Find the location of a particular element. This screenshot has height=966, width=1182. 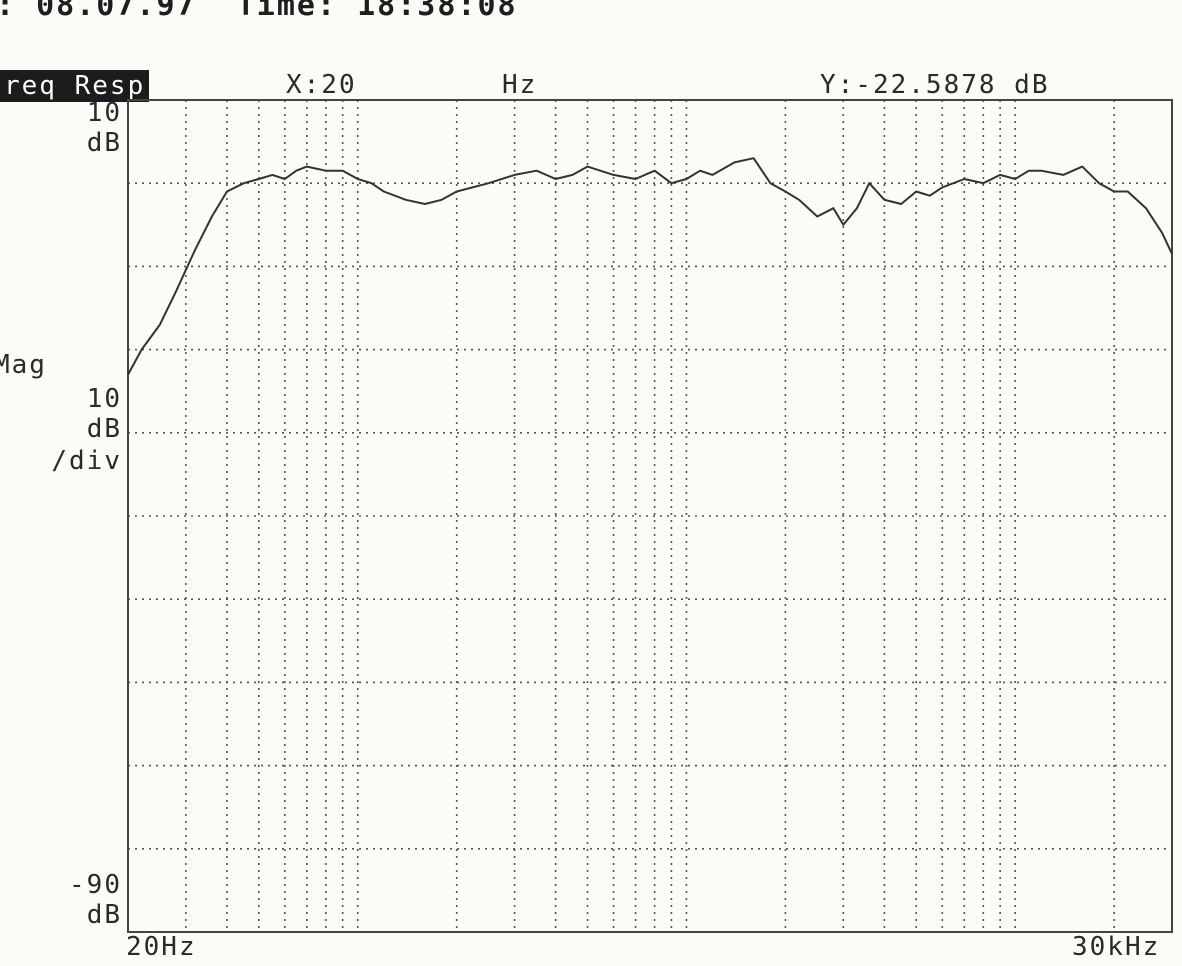

measurement-mode-badge: req Resp is located at coordinates (75, 86).